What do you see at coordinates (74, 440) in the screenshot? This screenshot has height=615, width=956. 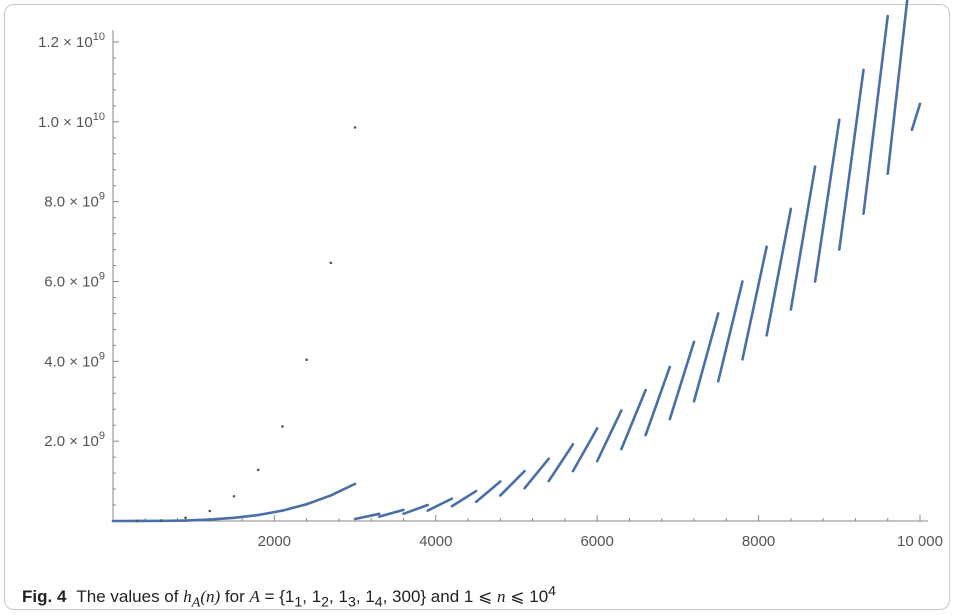 I see `y-tick-label: 2.0 × 10⁹` at bounding box center [74, 440].